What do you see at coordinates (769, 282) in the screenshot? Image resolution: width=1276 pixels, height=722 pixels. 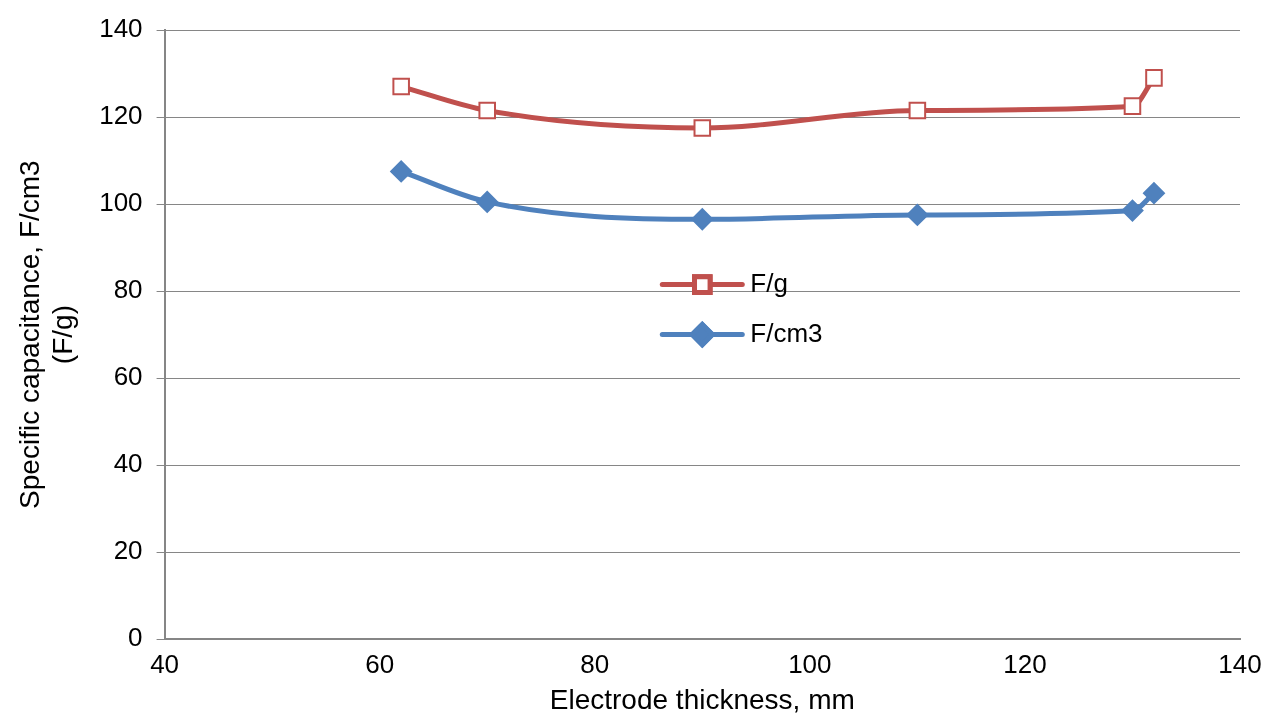 I see `legend-label: F/g` at bounding box center [769, 282].